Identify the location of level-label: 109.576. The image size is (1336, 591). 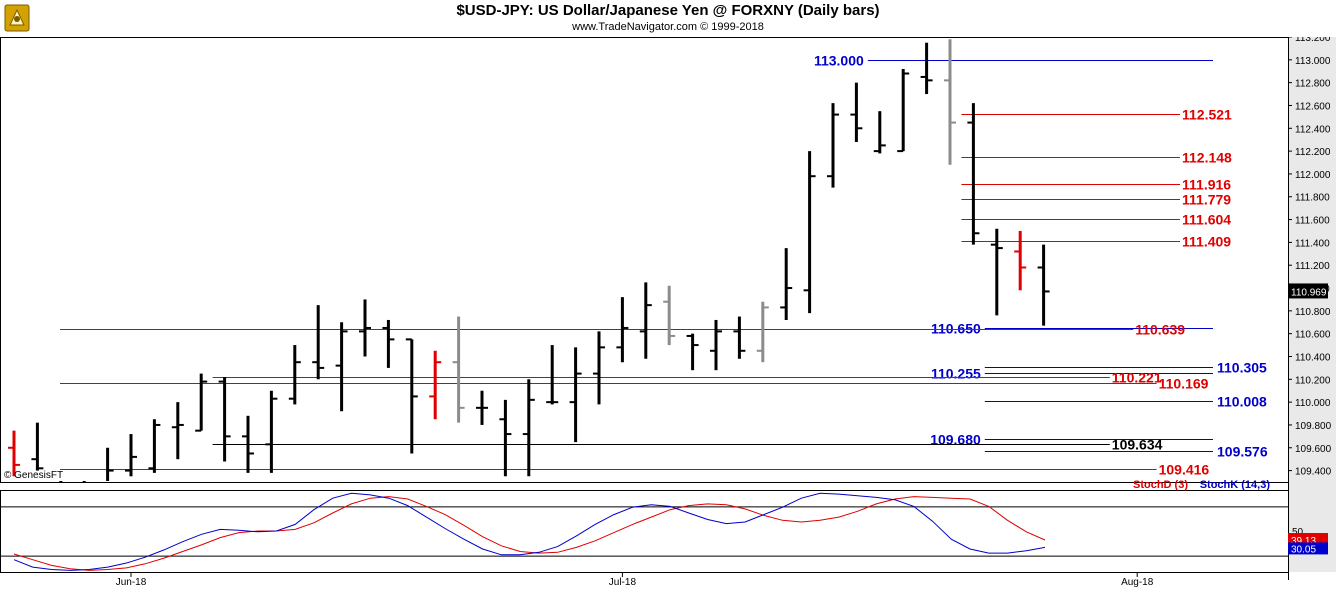
(1242, 452).